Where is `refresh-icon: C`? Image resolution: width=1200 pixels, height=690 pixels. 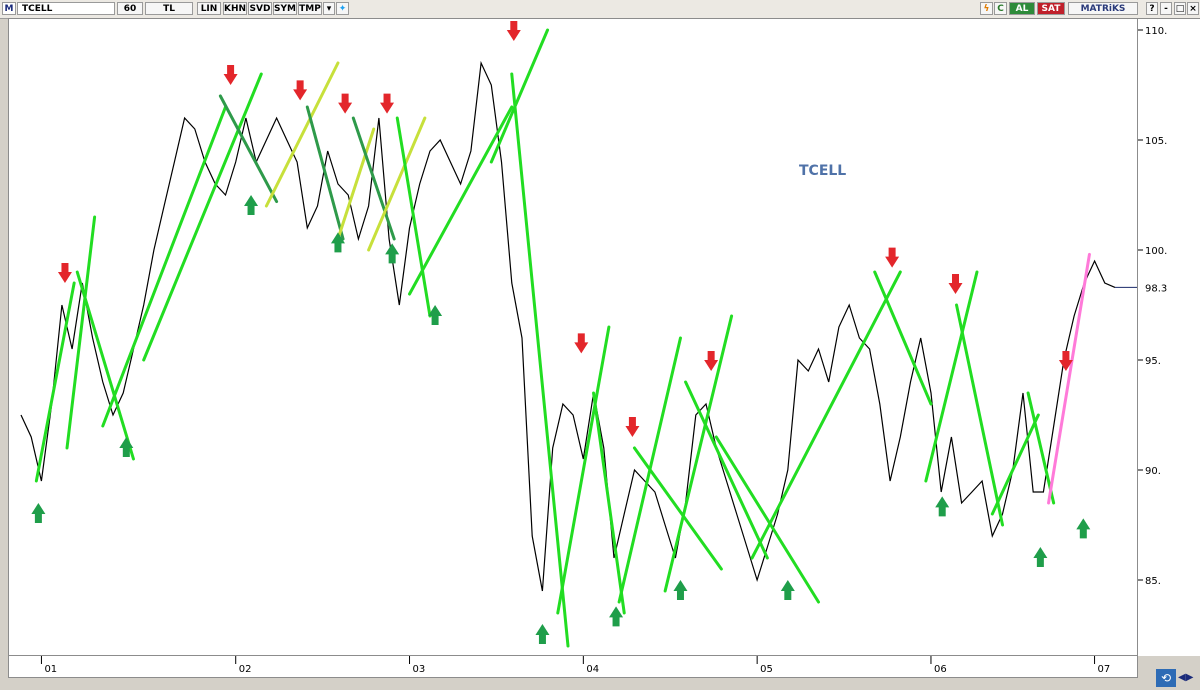 refresh-icon: C is located at coordinates (1000, 8).